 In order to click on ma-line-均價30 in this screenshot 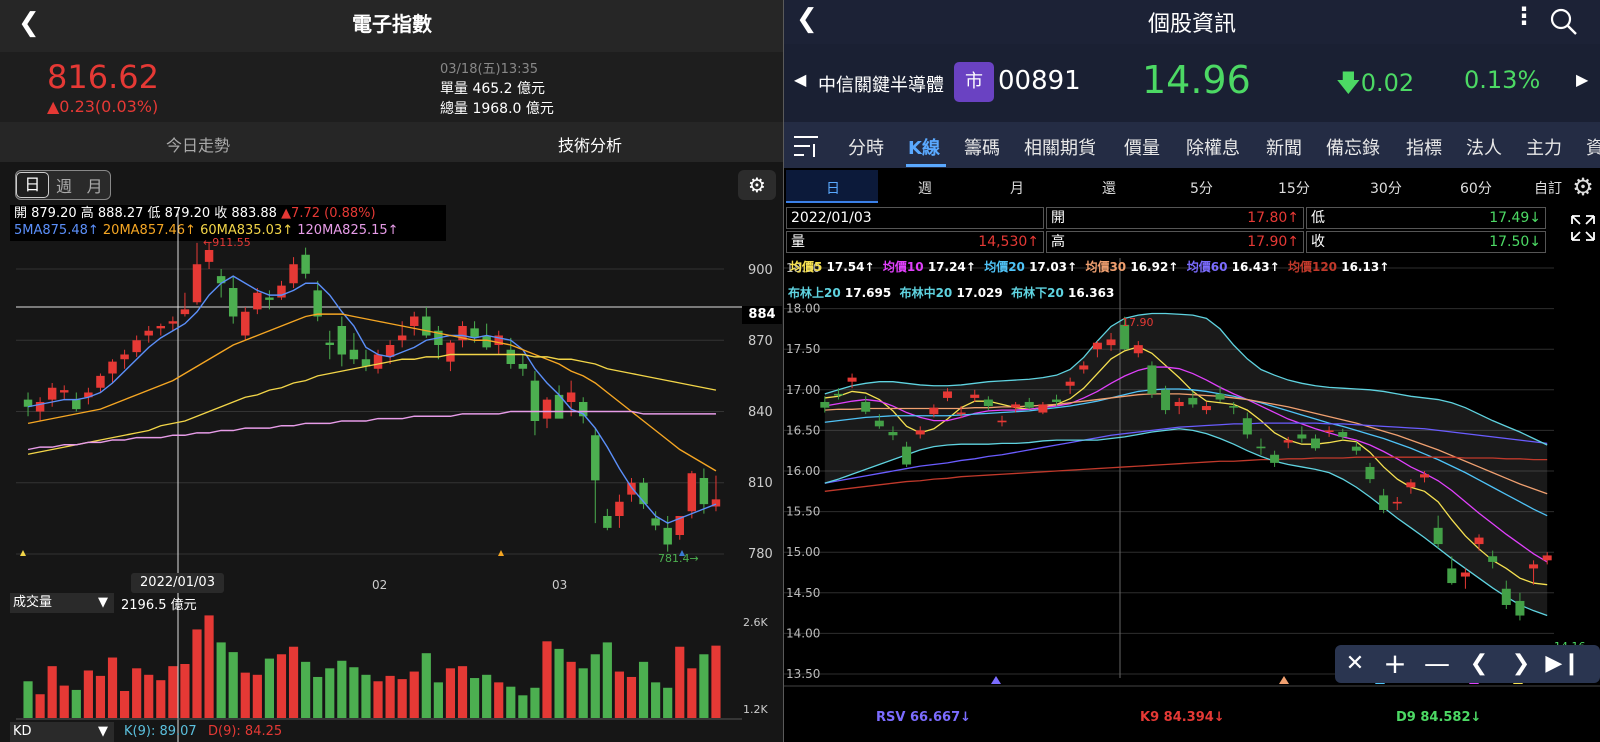, I will do `click(1186, 444)`.